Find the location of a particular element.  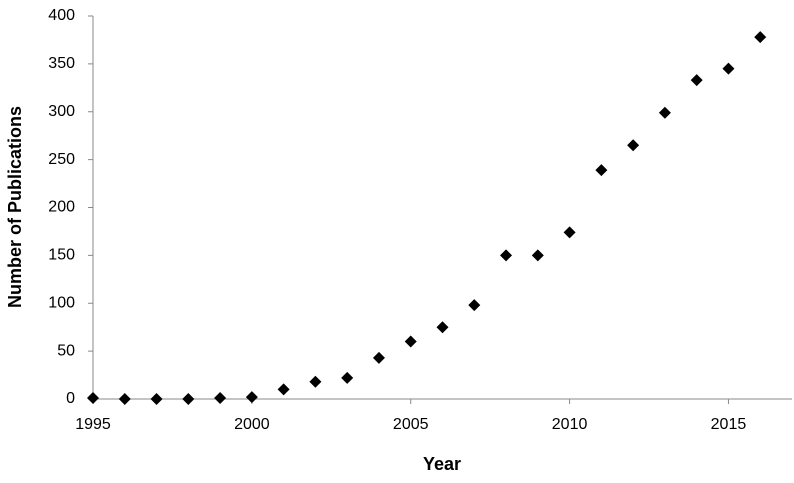

x-tick-label: 2015 is located at coordinates (729, 424).